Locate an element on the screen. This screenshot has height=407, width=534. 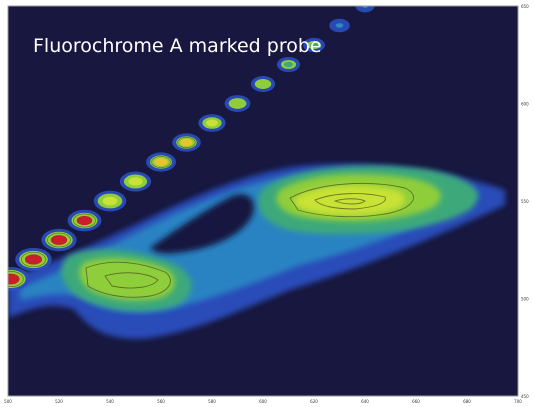
x-tick-label: 640 is located at coordinates (365, 401).